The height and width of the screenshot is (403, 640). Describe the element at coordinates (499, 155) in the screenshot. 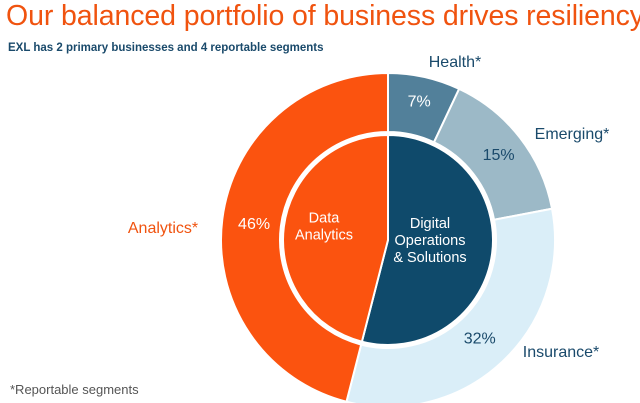

I see `pct-label-emerging: 15%` at that location.